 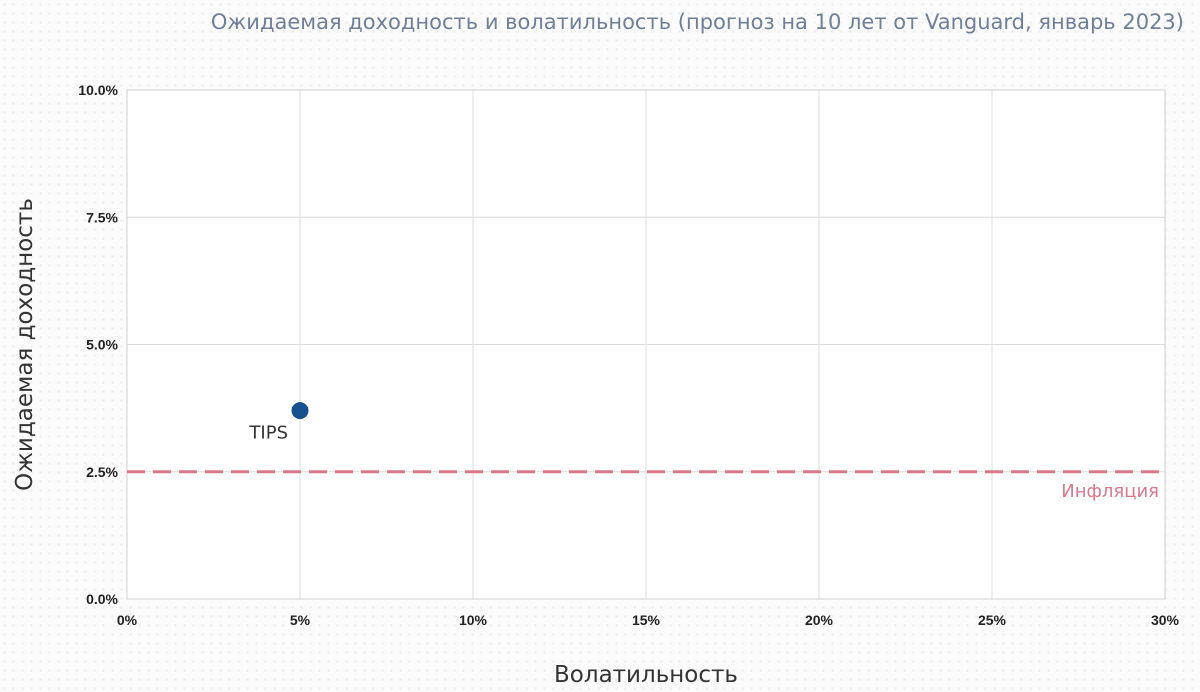 What do you see at coordinates (1165, 620) in the screenshot?
I see `x-tick-label: 30%` at bounding box center [1165, 620].